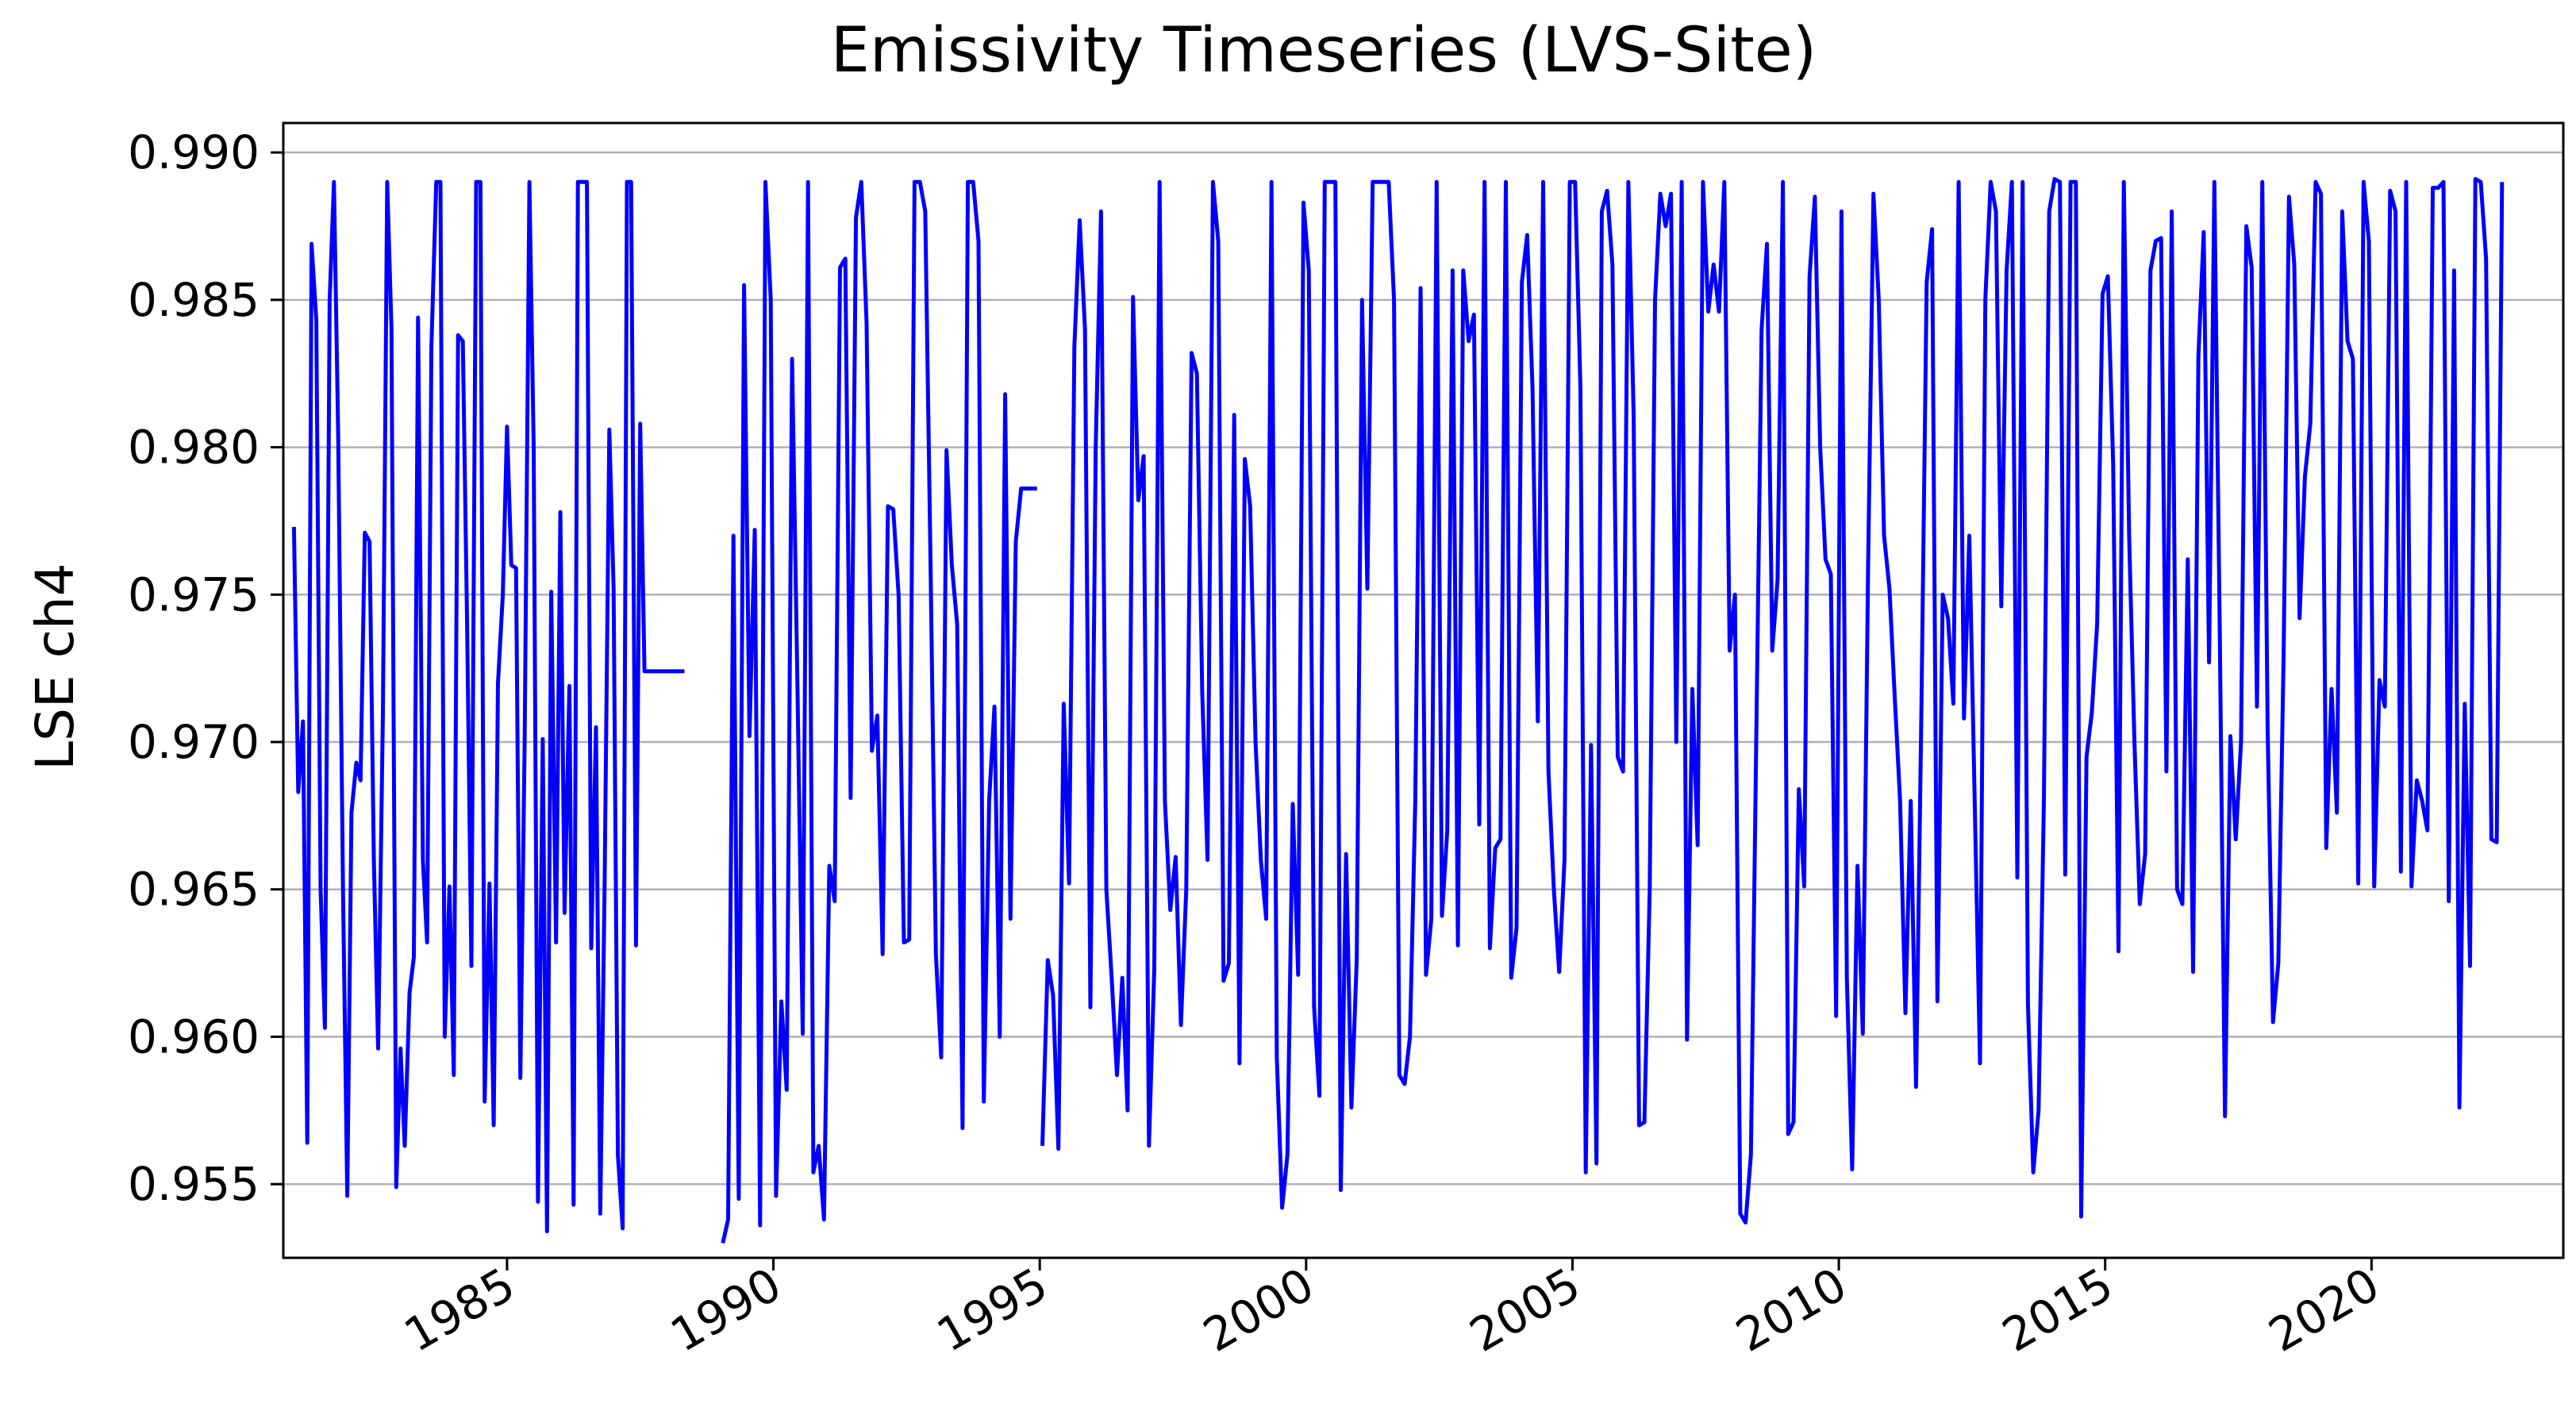  Describe the element at coordinates (194, 1036) in the screenshot. I see `y-tick-label: 0.960` at that location.